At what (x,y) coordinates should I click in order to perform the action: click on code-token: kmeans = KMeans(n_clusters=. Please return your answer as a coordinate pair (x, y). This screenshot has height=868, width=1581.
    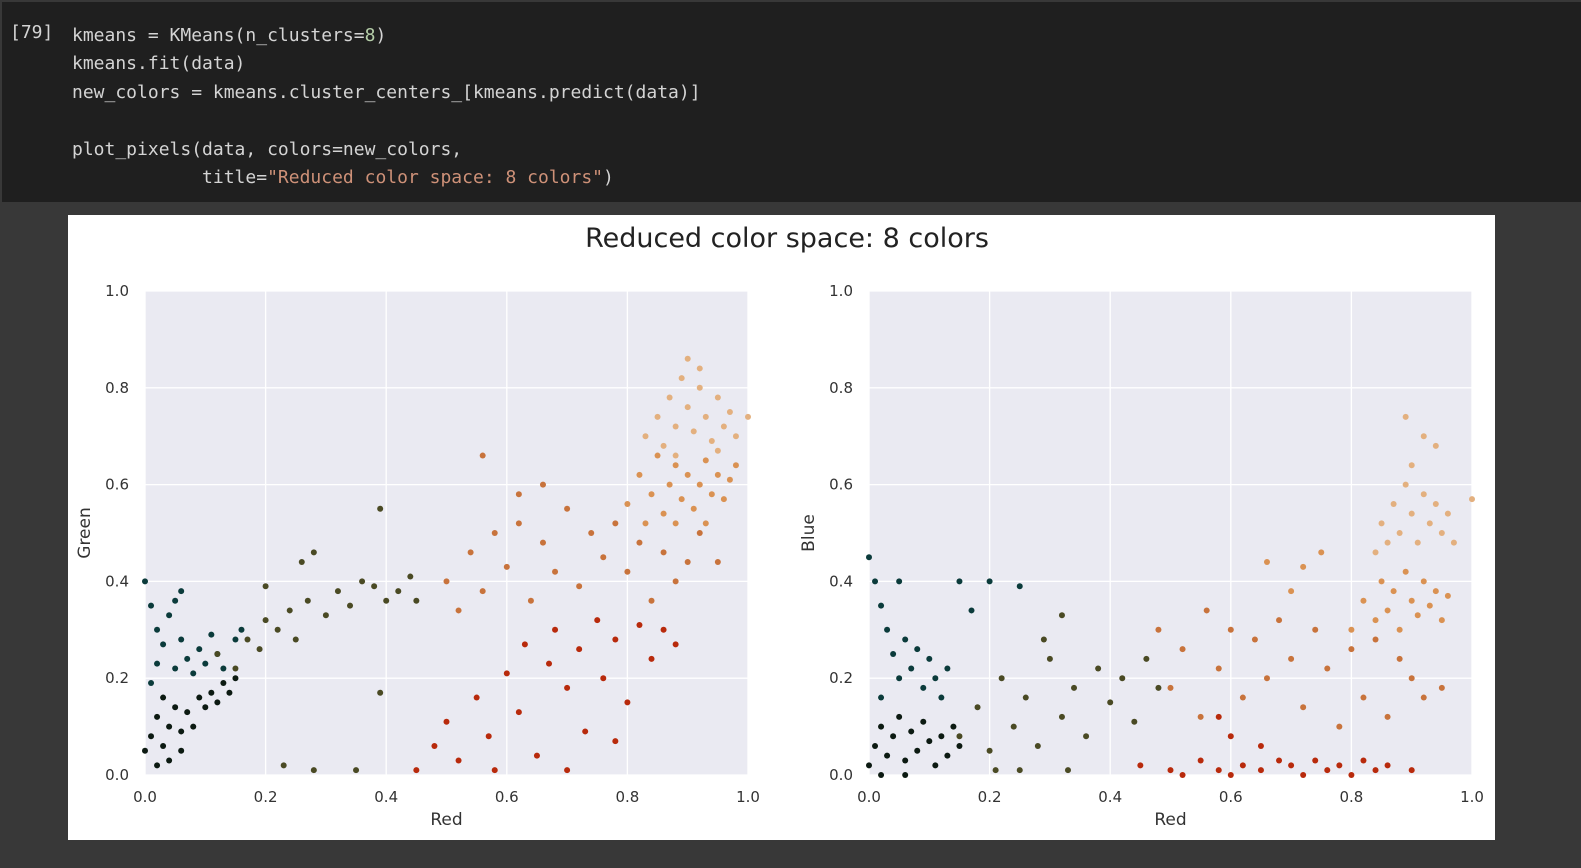
    Looking at the image, I should click on (218, 35).